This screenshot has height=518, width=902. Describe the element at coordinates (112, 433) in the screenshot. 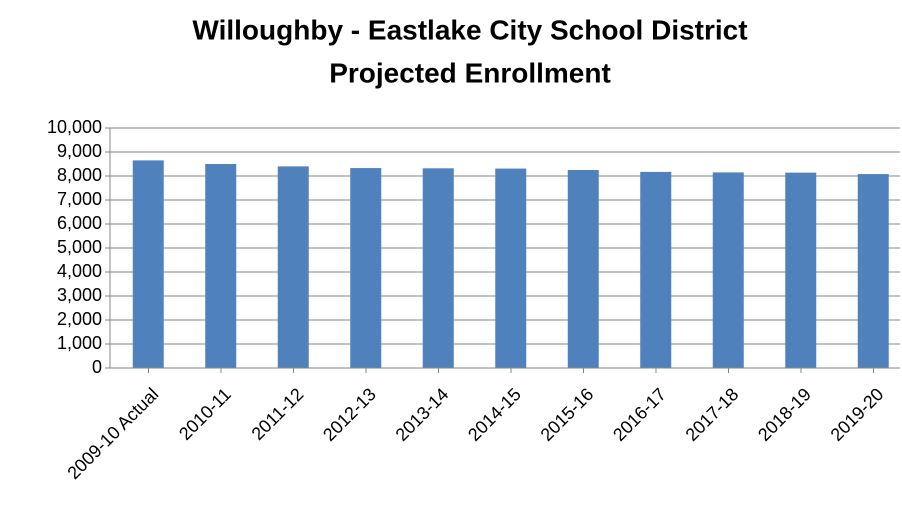

I see `x-tick-label: 2009-10 Actual` at that location.